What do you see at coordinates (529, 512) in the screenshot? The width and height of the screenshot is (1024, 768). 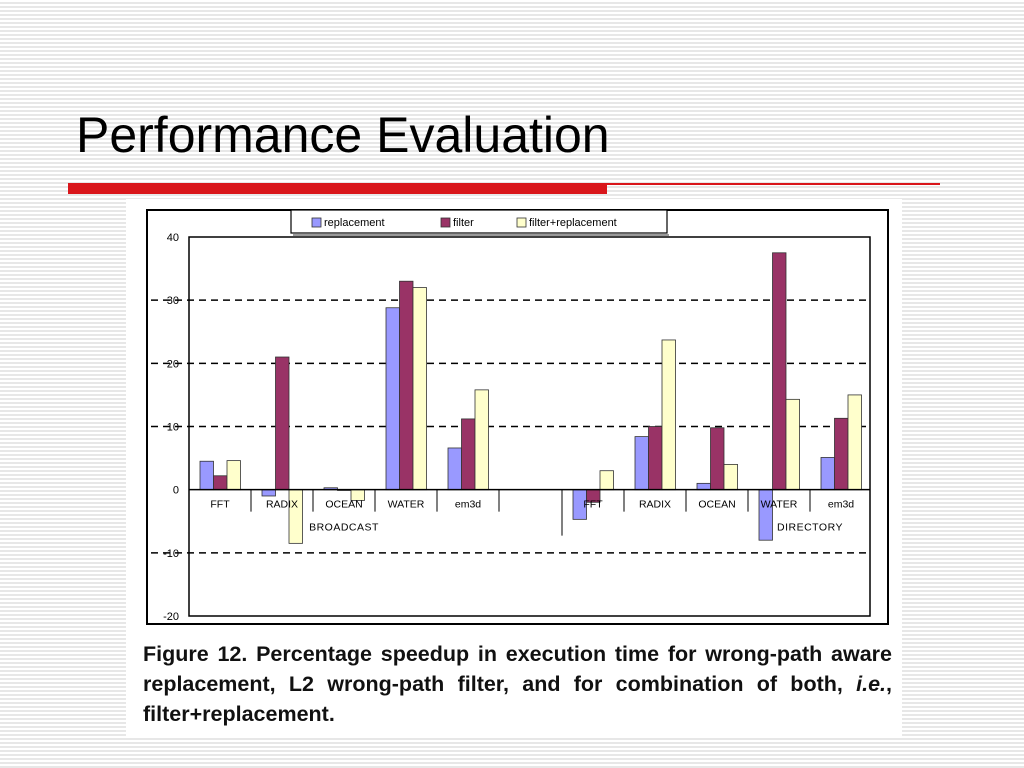 I see `axis` at bounding box center [529, 512].